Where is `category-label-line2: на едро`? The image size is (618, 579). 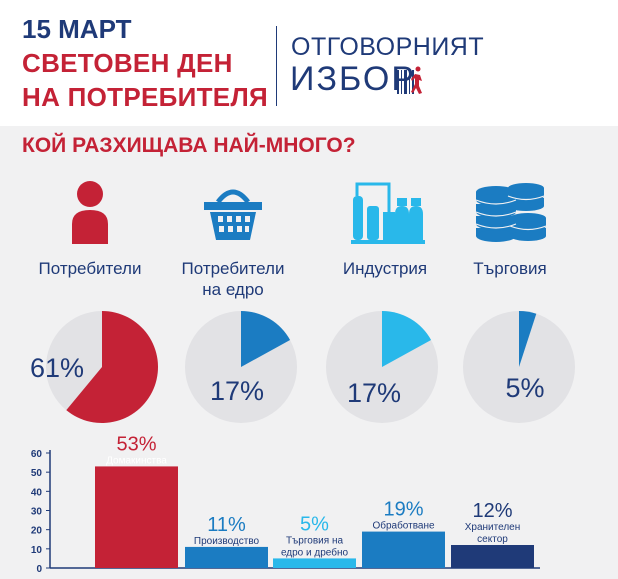 category-label-line2: на едро is located at coordinates (233, 289).